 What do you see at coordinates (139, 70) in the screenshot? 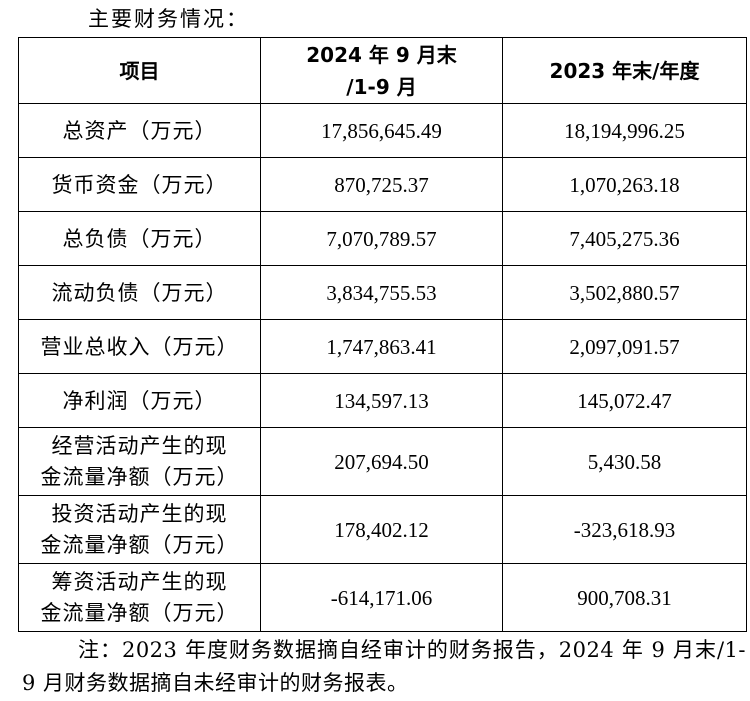
I see `header-item: 项目` at bounding box center [139, 70].